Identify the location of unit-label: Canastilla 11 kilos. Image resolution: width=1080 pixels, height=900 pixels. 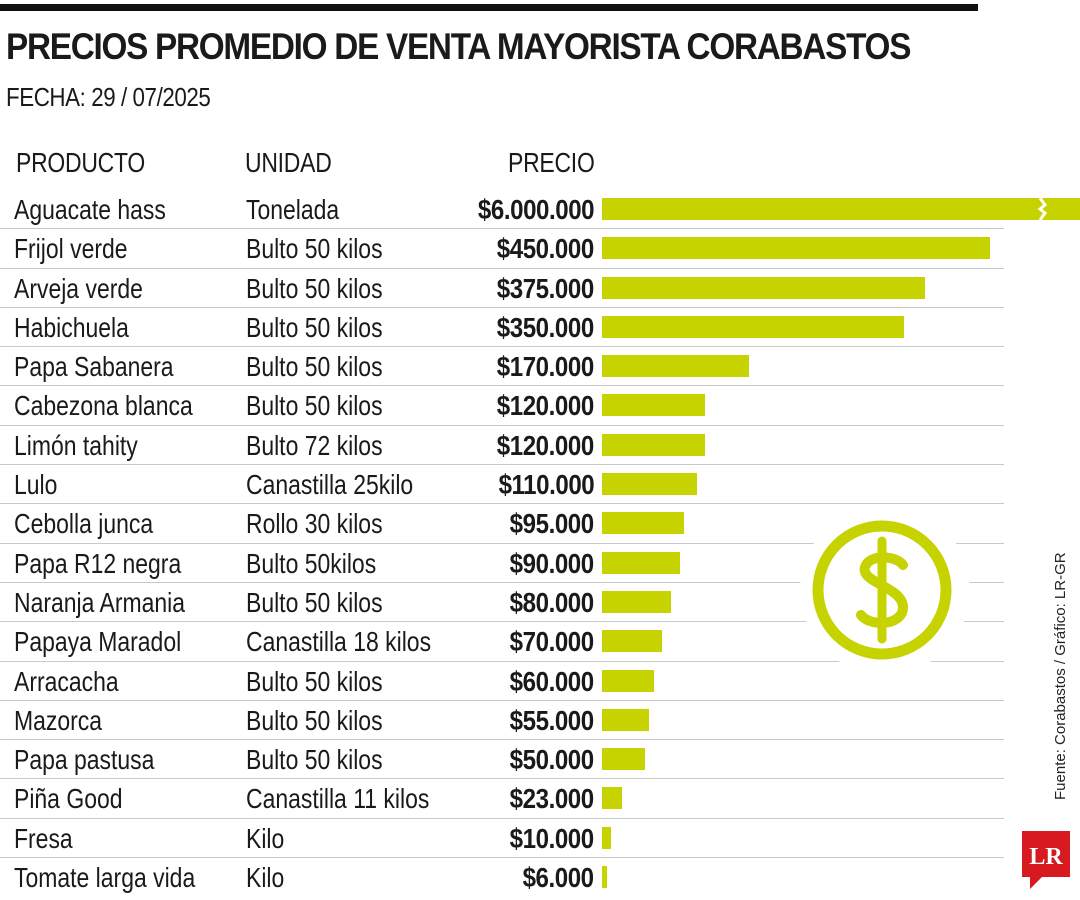
(338, 799).